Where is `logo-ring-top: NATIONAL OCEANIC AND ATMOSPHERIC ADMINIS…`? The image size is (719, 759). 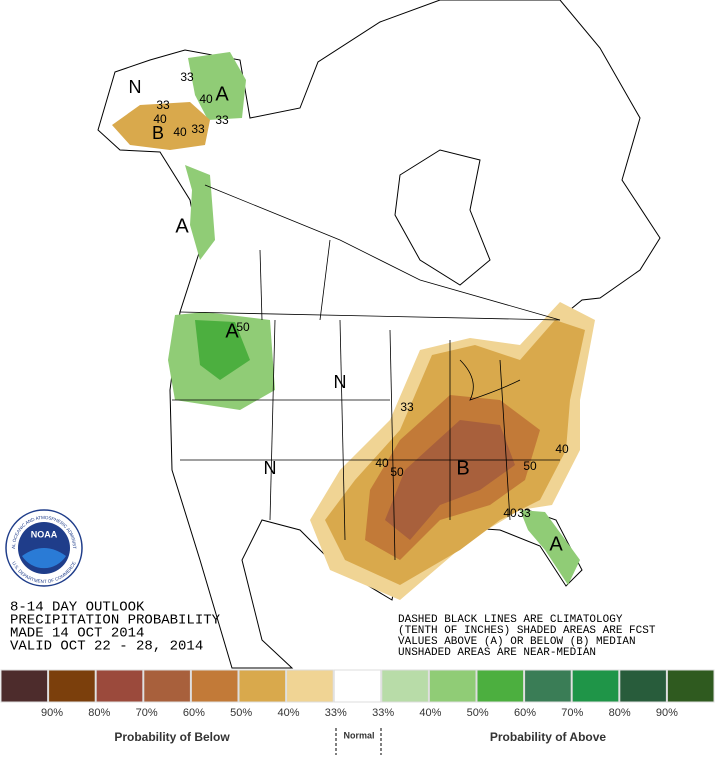
logo-ring-top: NATIONAL OCEANIC AND ATMOSPHERIC ADMINIS… is located at coordinates (38, 274).